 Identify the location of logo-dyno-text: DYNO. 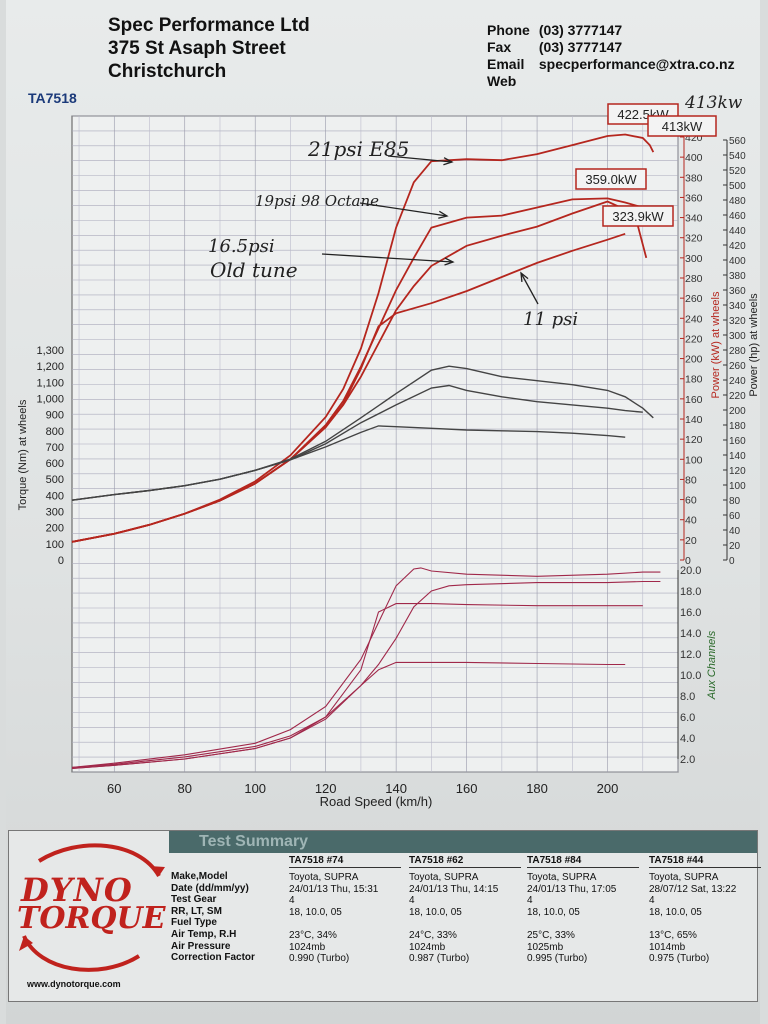
(77, 890).